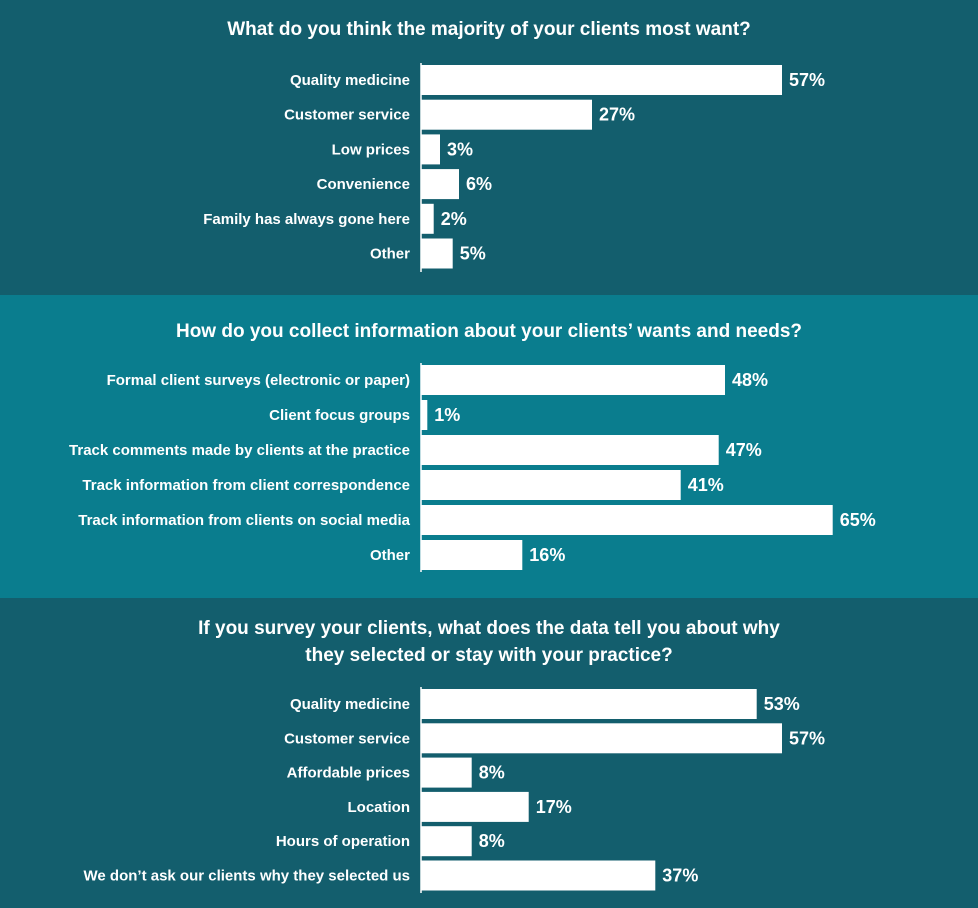 The image size is (978, 908). I want to click on value-label: 27%, so click(617, 115).